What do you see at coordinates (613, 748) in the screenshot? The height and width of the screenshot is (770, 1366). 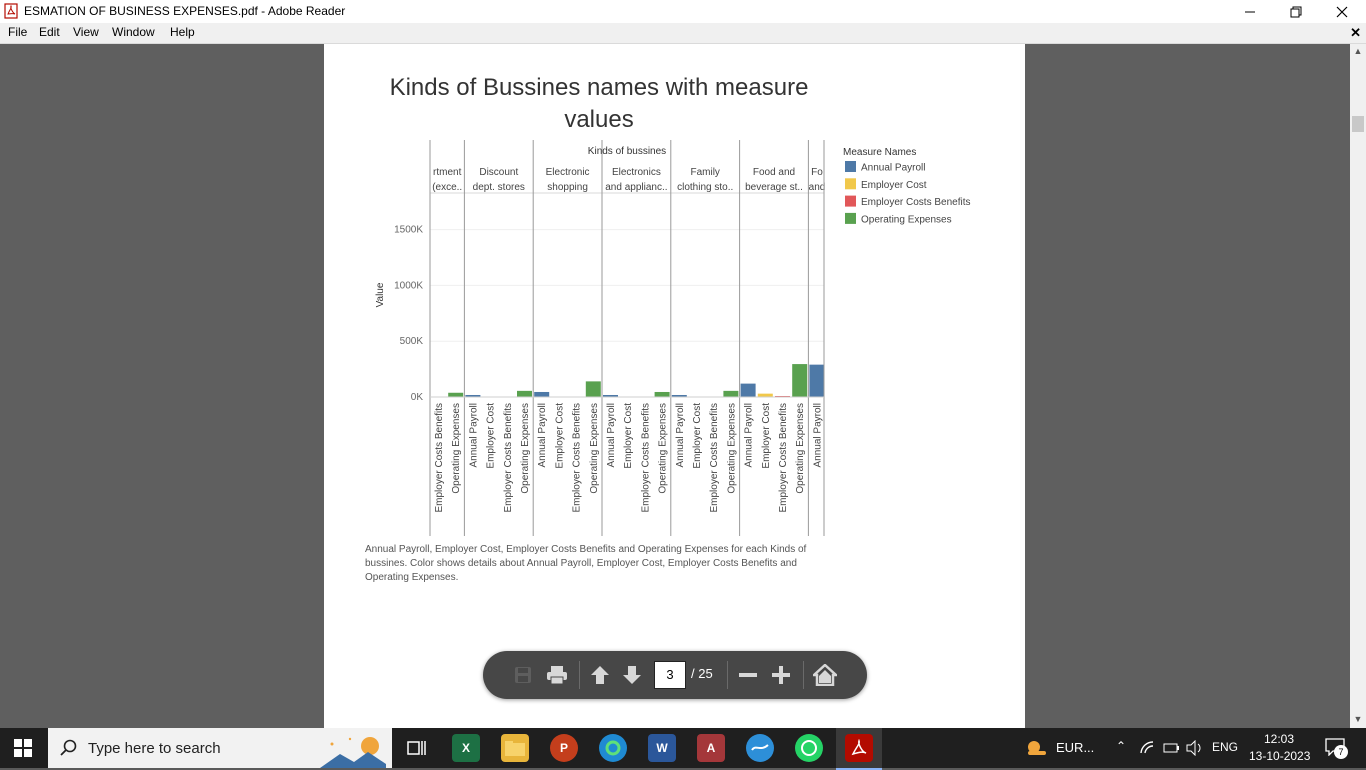 I see `edge-taskbar-icon` at bounding box center [613, 748].